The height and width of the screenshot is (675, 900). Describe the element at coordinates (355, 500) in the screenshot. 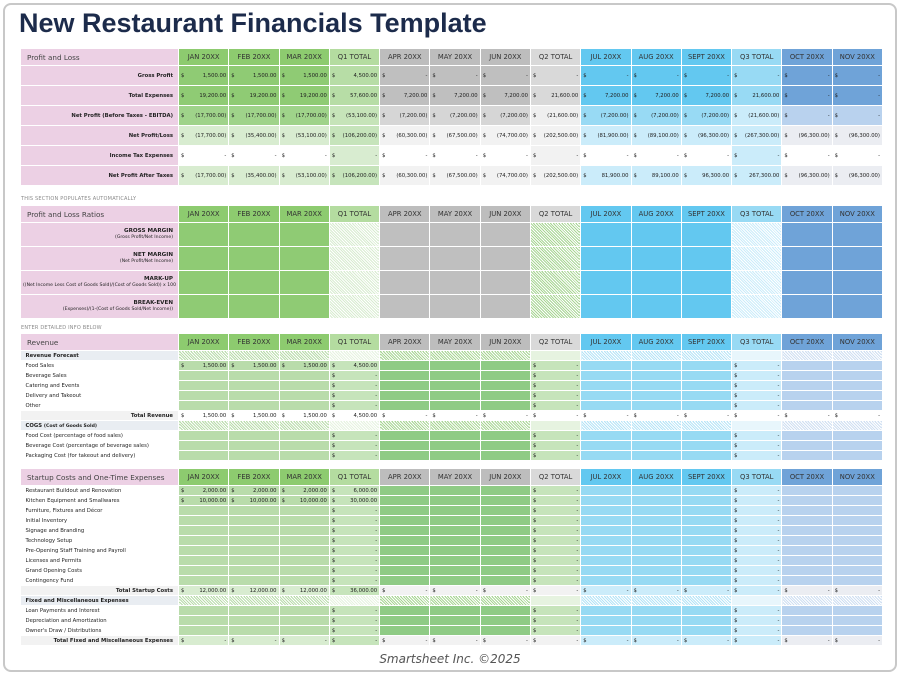

I see `value-cell: $30,000.00` at that location.